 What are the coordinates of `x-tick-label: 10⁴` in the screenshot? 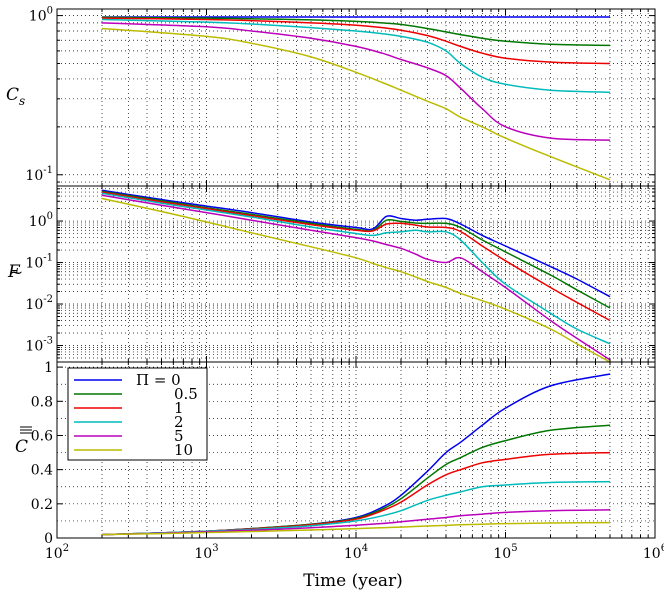 It's located at (356, 552).